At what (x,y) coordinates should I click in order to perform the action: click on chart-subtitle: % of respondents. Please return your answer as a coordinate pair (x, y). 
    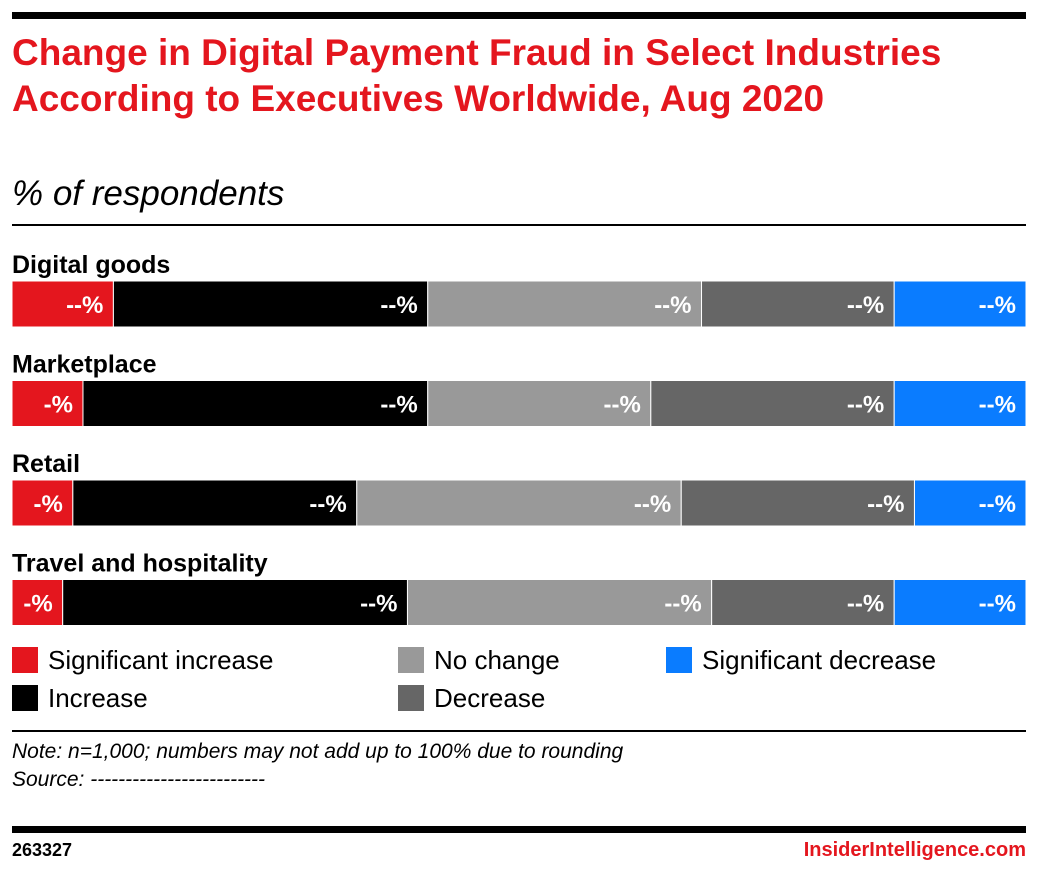
    Looking at the image, I should click on (148, 193).